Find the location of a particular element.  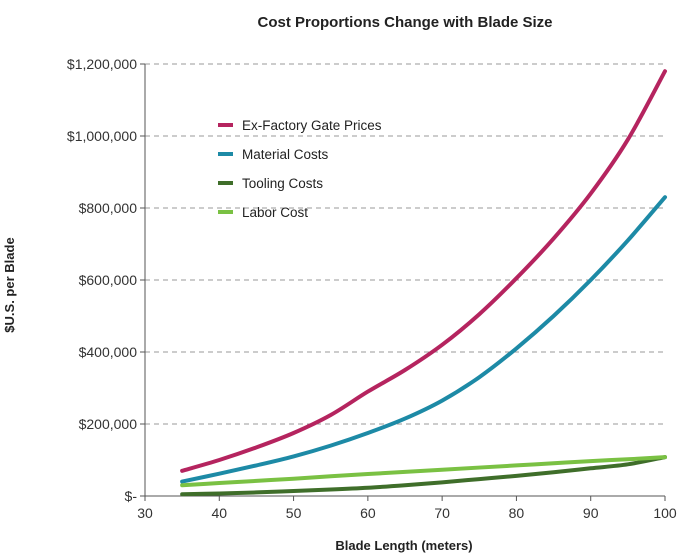

series-line-tooling-costs is located at coordinates (423, 476).